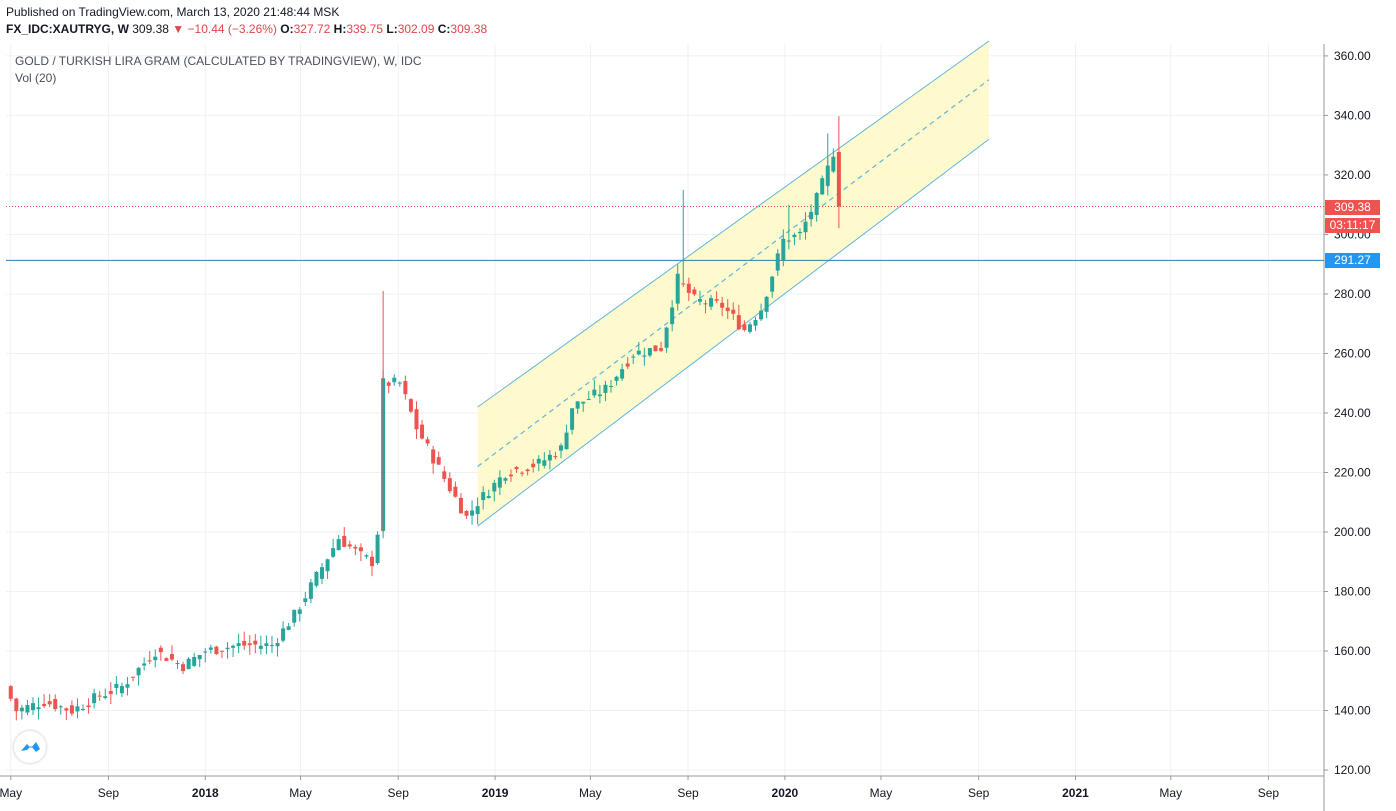  I want to click on high-label: H:, so click(340, 29).